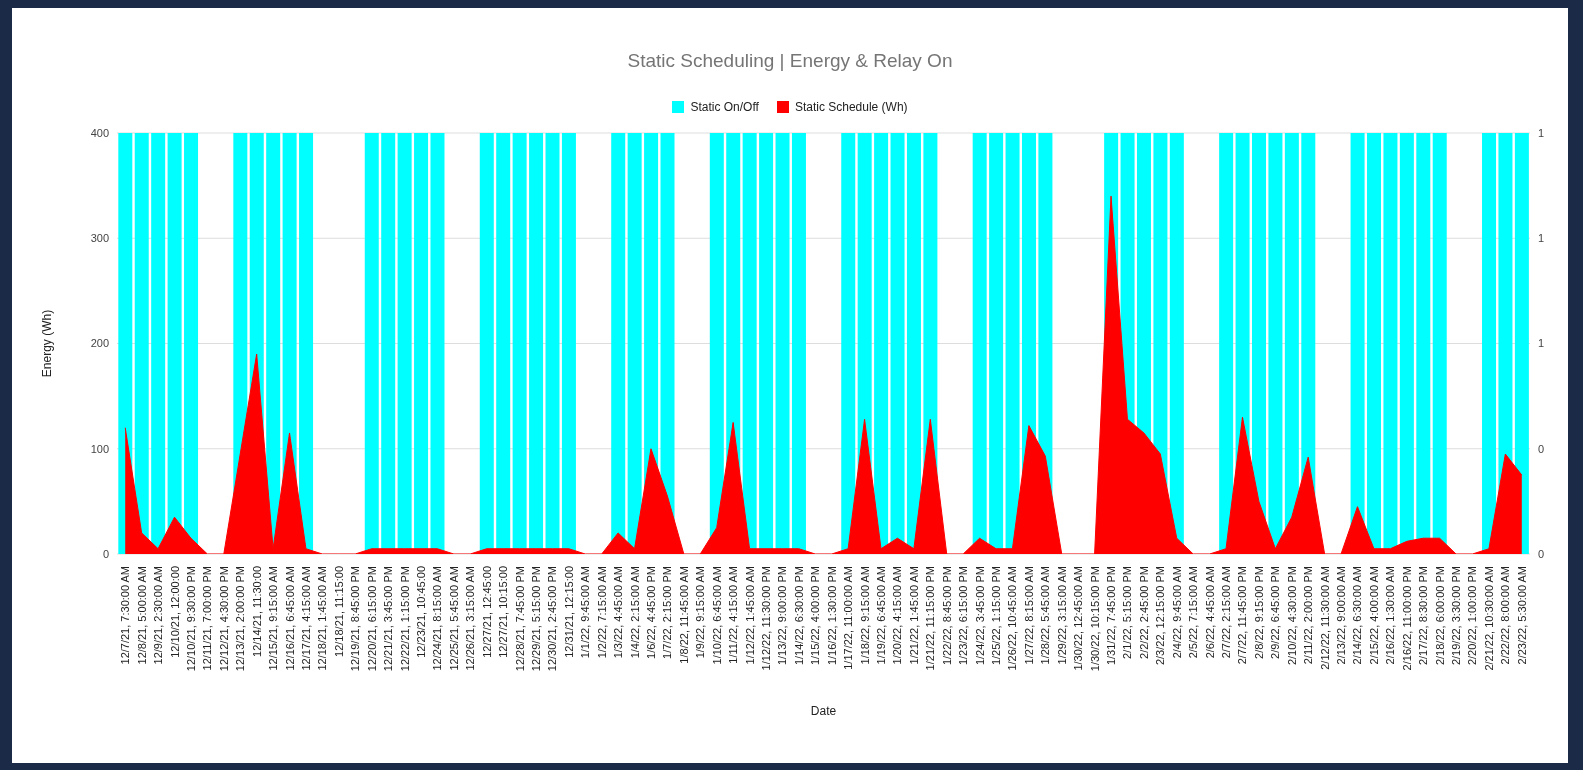  What do you see at coordinates (1406, 618) in the screenshot?
I see `x-tick-label: 2/16/22, 11:00:00 PM` at bounding box center [1406, 618].